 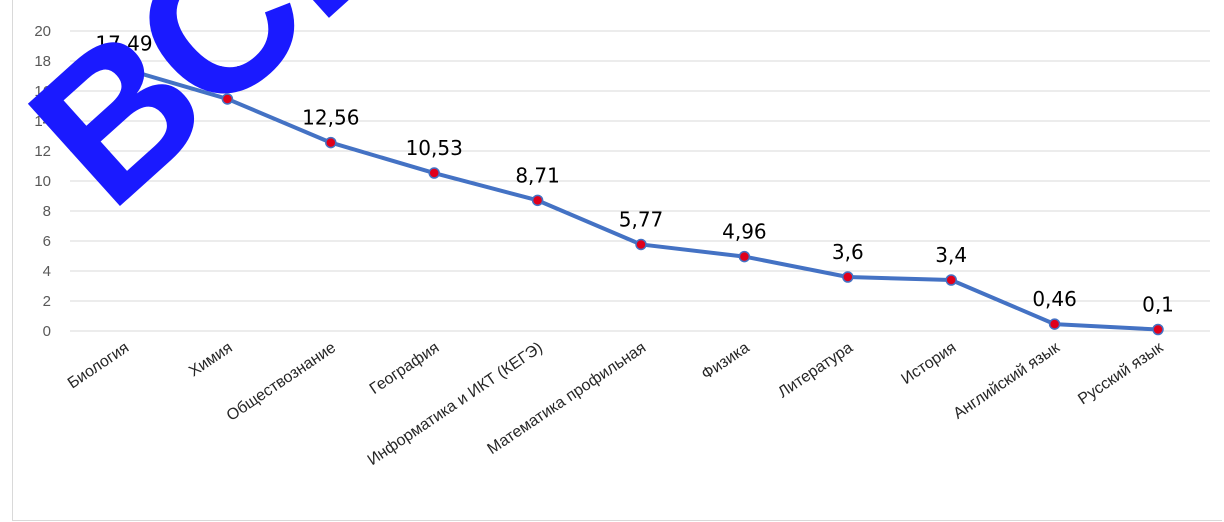 I want to click on y-tick-label: 10, so click(x=42, y=181).